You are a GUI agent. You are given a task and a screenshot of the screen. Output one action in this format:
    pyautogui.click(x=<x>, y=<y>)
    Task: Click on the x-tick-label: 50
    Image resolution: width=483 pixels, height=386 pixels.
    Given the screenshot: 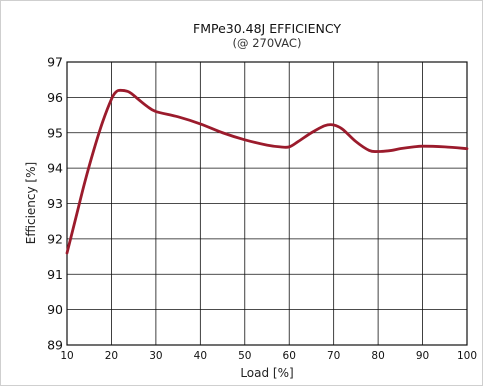 What is the action you would take?
    pyautogui.click(x=244, y=356)
    